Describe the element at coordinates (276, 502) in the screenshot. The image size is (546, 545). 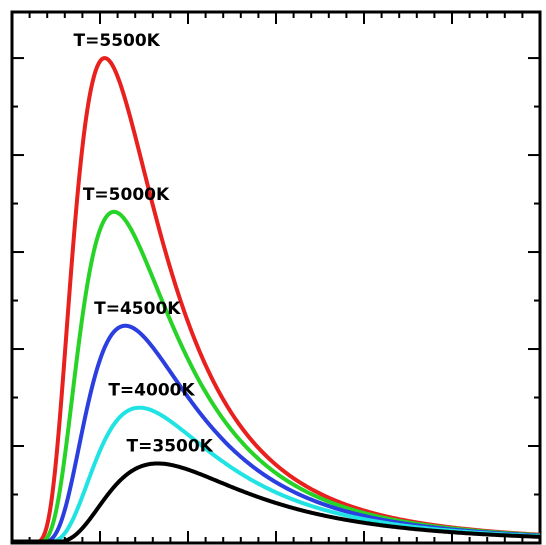
I see `curve-3500k` at that location.